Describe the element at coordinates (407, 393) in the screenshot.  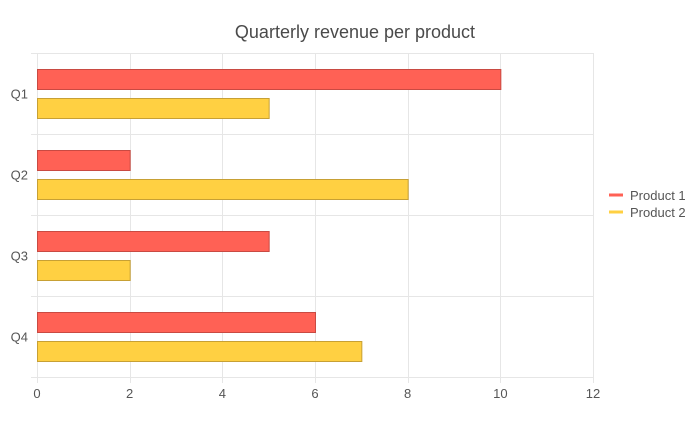
I see `x-tick-label: 8` at that location.